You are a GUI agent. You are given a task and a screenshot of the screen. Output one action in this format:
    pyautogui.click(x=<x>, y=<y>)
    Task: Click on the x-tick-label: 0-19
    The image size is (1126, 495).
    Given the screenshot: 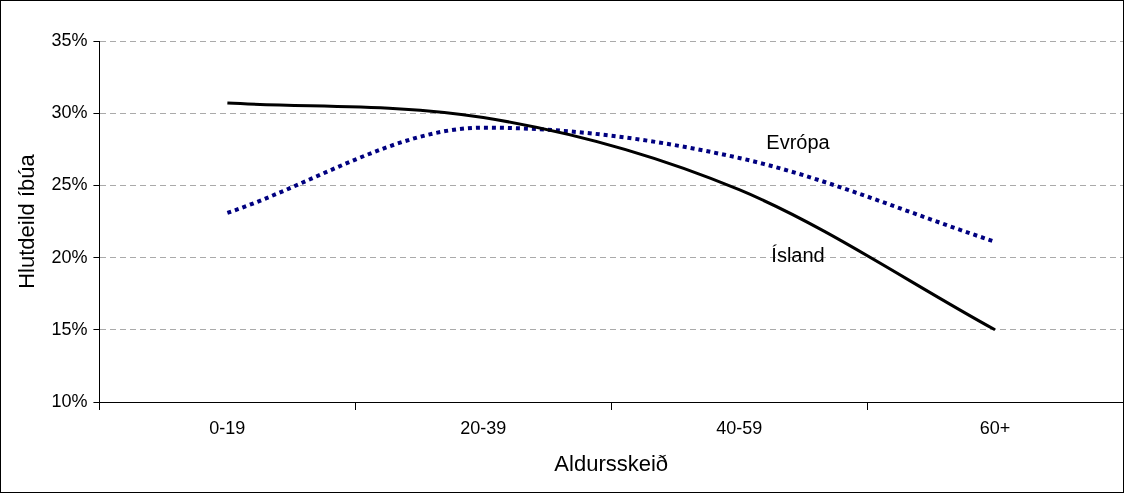 What is the action you would take?
    pyautogui.click(x=227, y=427)
    